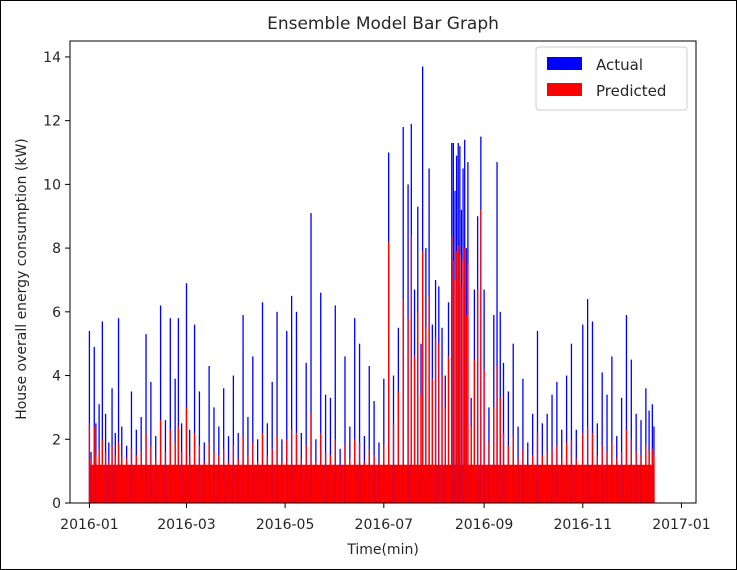 The height and width of the screenshot is (570, 737). Describe the element at coordinates (56, 313) in the screenshot. I see `y-tick-label-3: 6` at that location.